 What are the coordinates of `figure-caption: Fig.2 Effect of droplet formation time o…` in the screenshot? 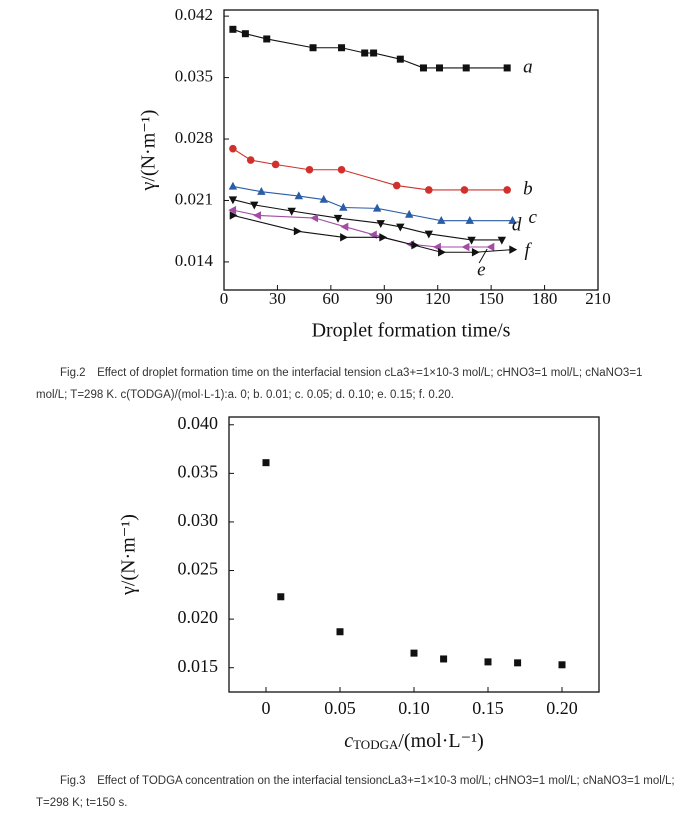 It's located at (339, 384).